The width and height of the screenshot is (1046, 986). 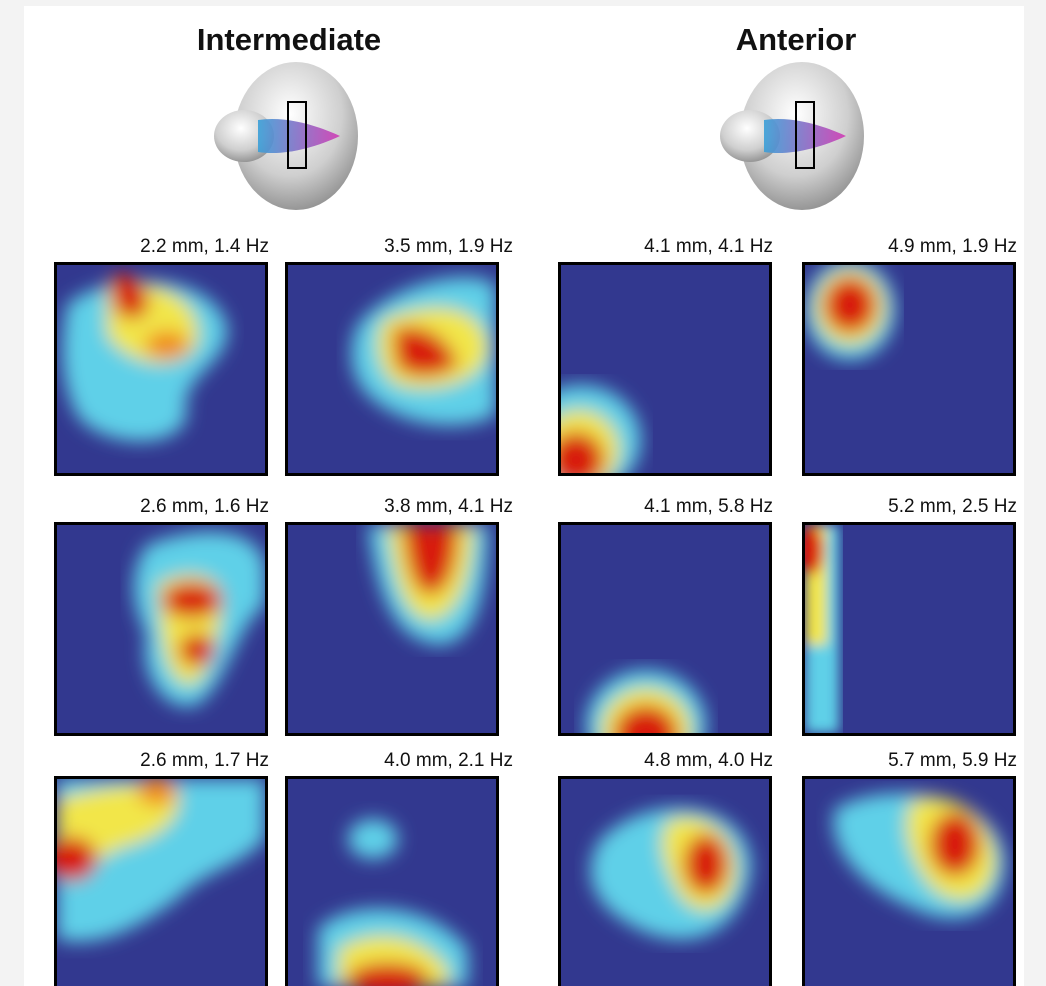 I want to click on panel-label: 4.1 mm, 5.8 Hz, so click(x=708, y=506).